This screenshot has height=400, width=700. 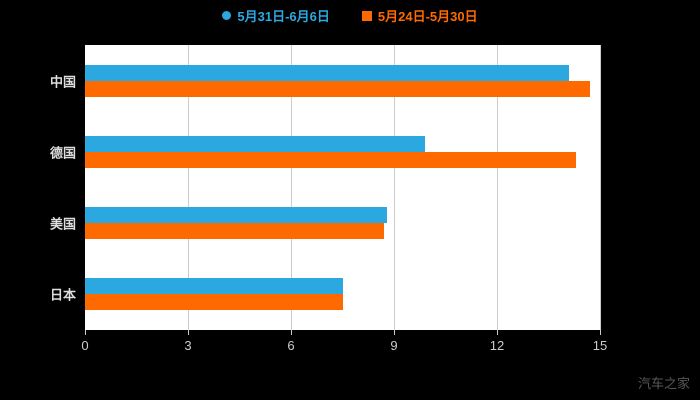 What do you see at coordinates (291, 345) in the screenshot?
I see `x-axis-tick-label: 6` at bounding box center [291, 345].